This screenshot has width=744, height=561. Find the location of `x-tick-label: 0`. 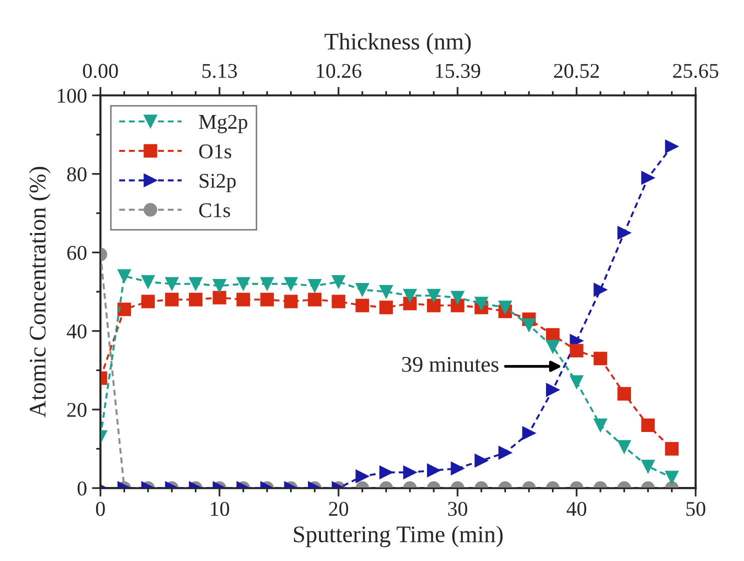

x-tick-label: 0 is located at coordinates (100, 509).